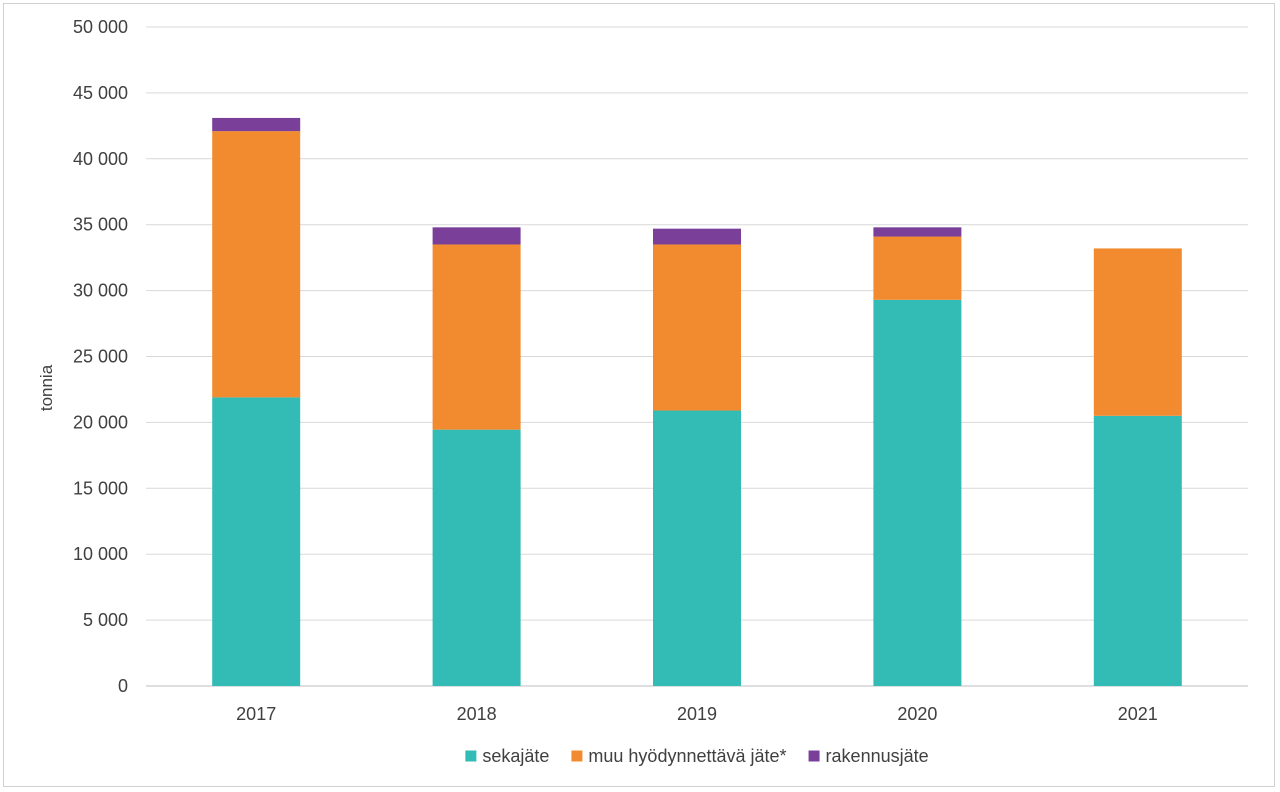  What do you see at coordinates (917, 714) in the screenshot?
I see `x-tick-label: 2020` at bounding box center [917, 714].